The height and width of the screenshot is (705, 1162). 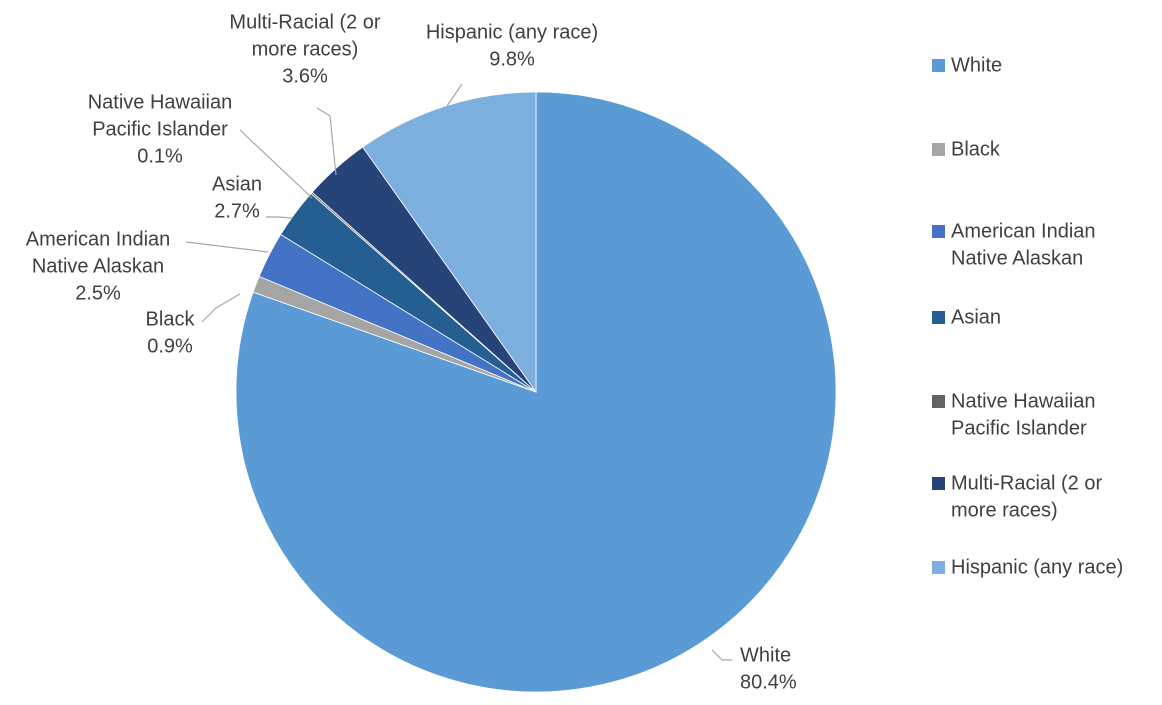 I want to click on legend-label-native-hawaiian-pacific-islander: Native Hawaiian, so click(x=1023, y=401).